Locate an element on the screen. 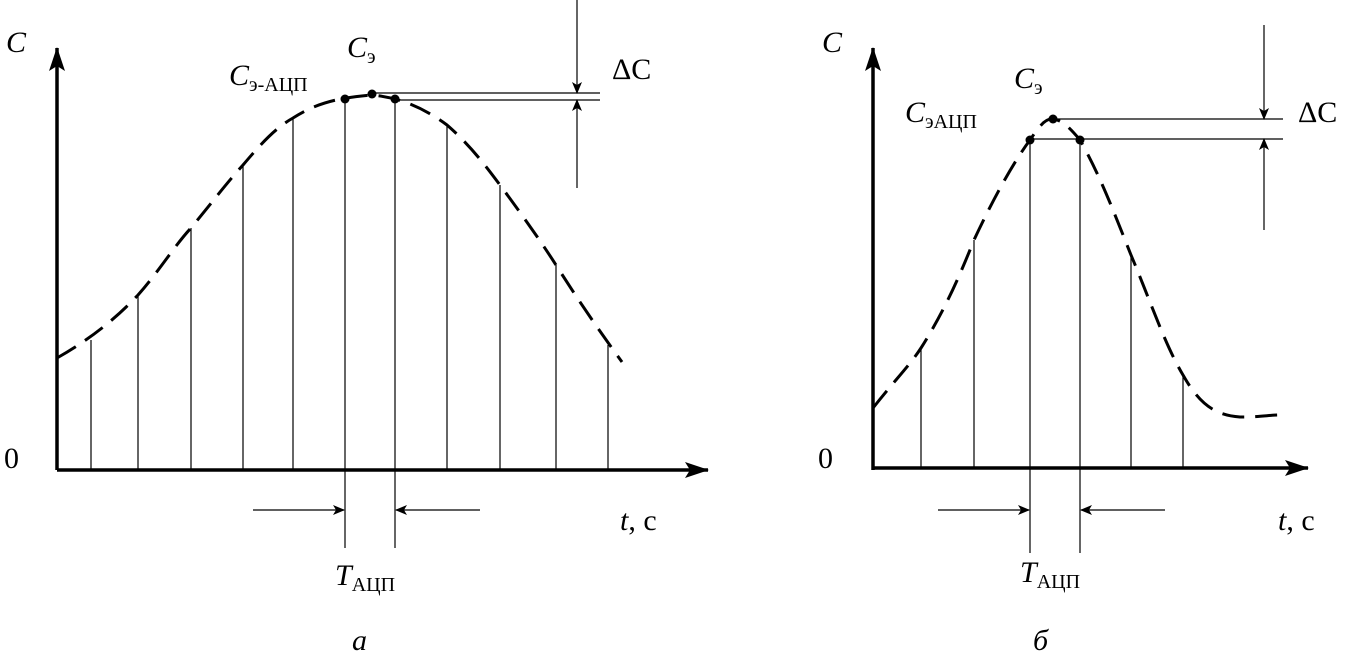 This screenshot has height=662, width=1351. adc-peak-label: Cэ-АЦП is located at coordinates (268, 77).